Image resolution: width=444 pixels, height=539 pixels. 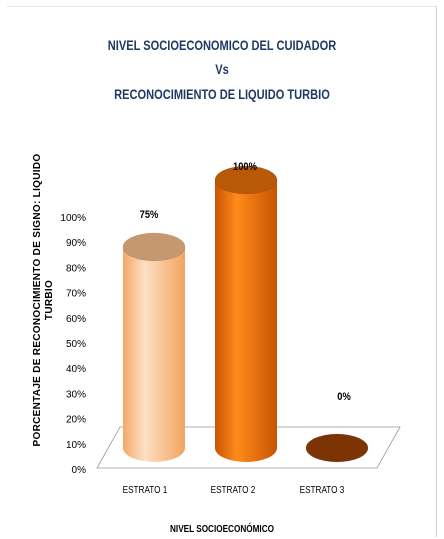 What do you see at coordinates (79, 470) in the screenshot?
I see `y-tick-label: 0%` at bounding box center [79, 470].